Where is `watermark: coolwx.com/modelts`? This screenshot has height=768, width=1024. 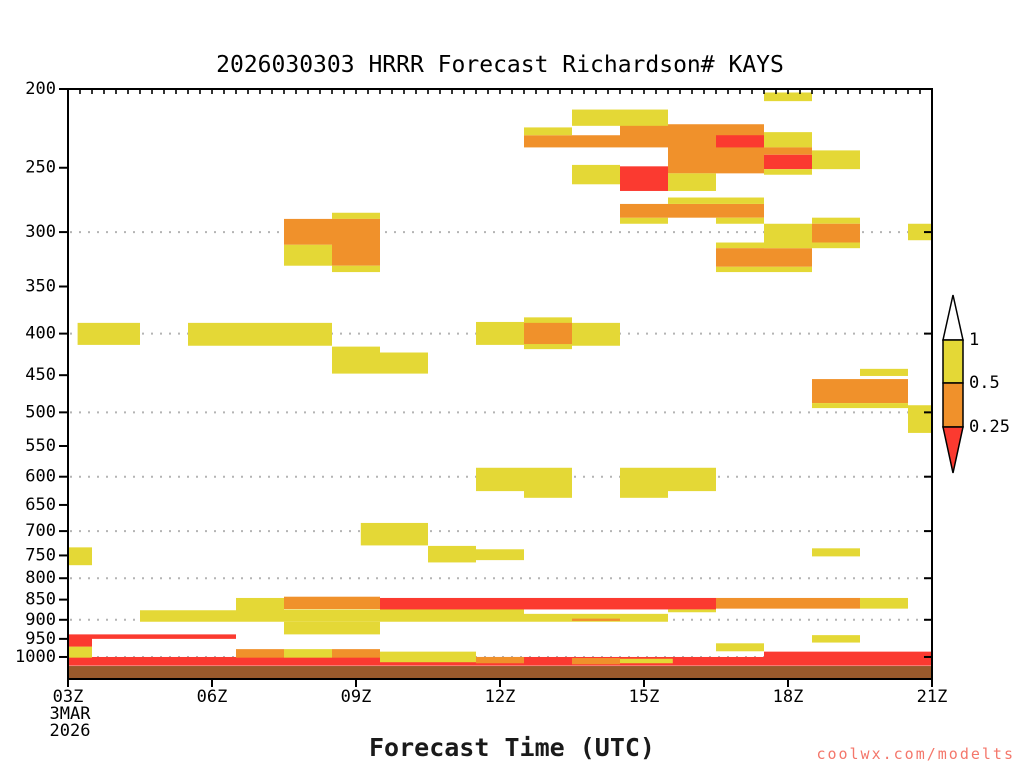 watermark: coolwx.com/modelts is located at coordinates (915, 754).